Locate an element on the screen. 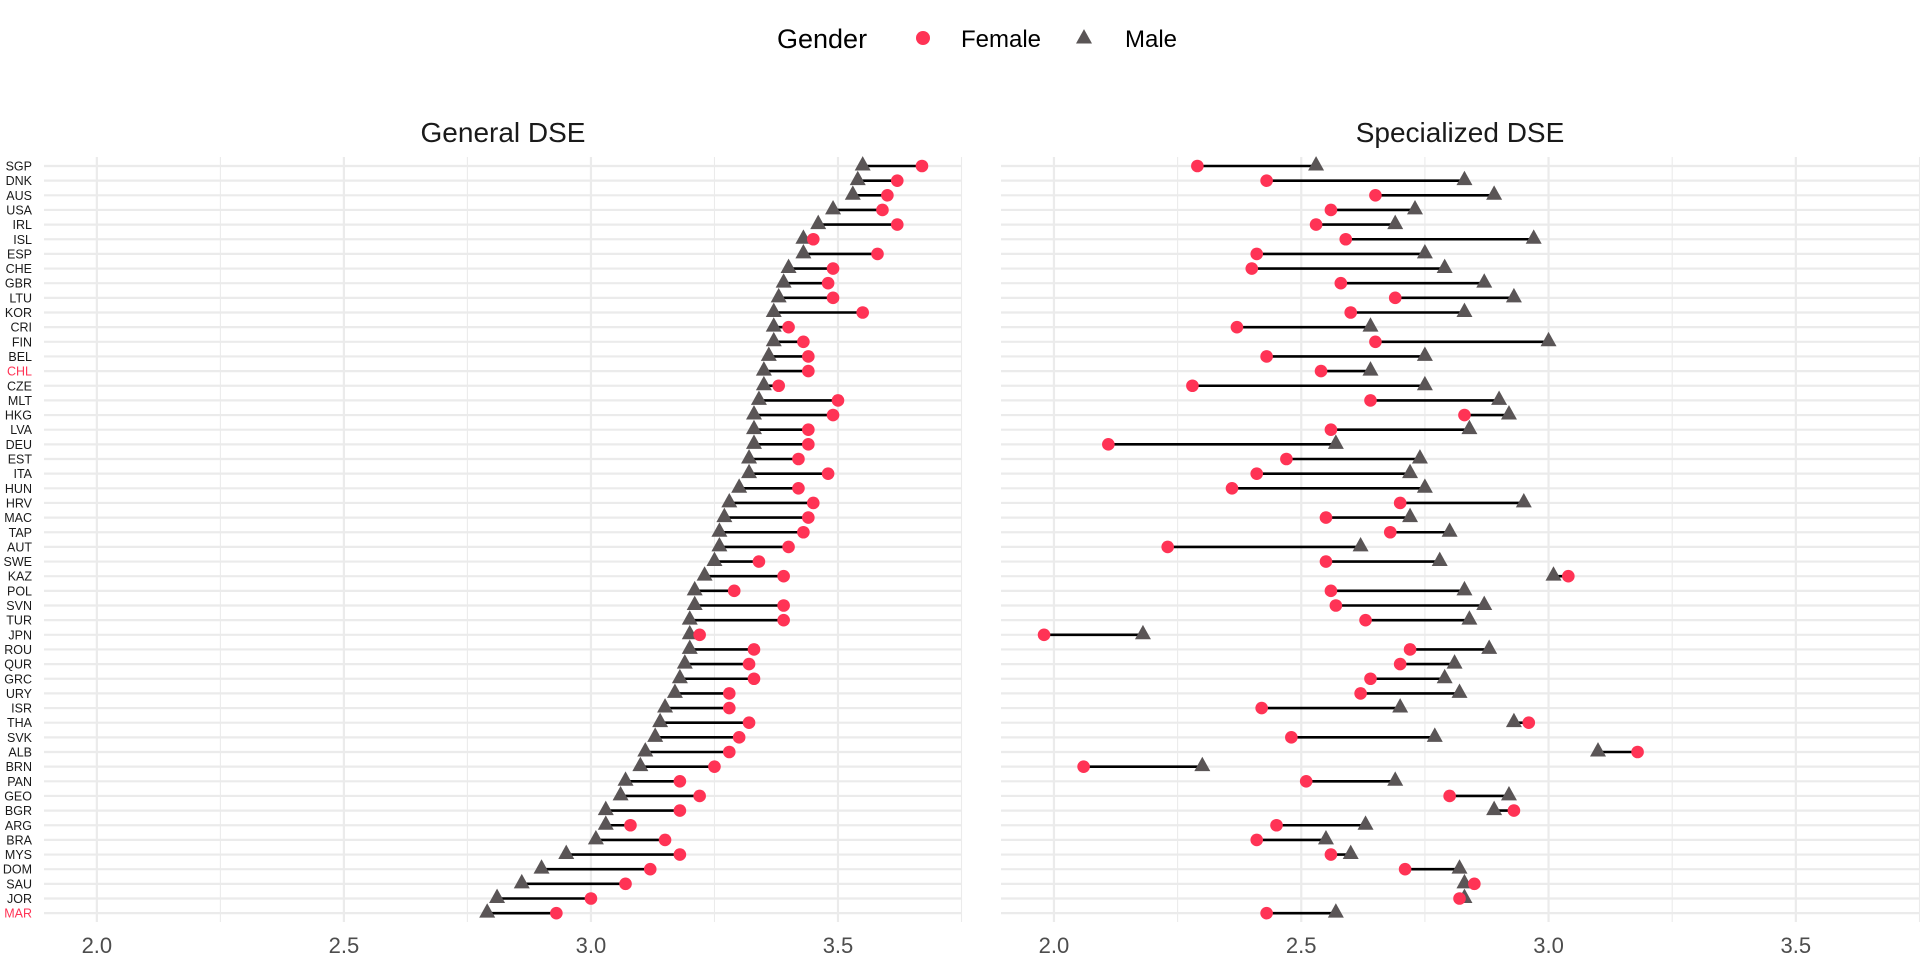  row-label: CHL is located at coordinates (19, 372).